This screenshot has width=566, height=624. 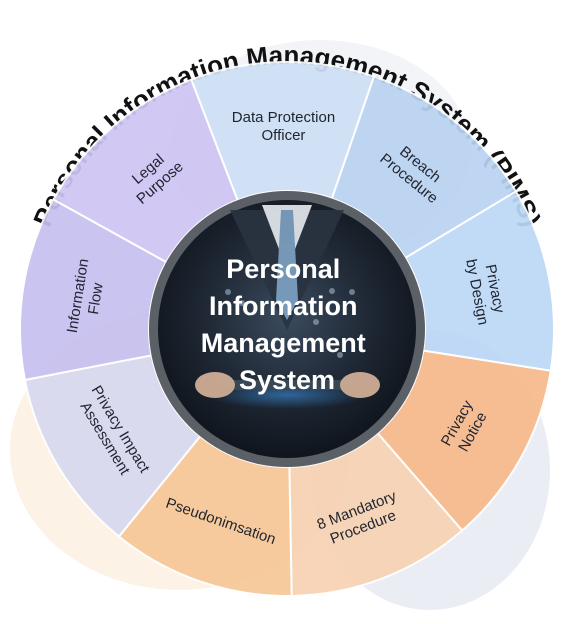 I want to click on businessman-illustration, so click(x=287, y=307).